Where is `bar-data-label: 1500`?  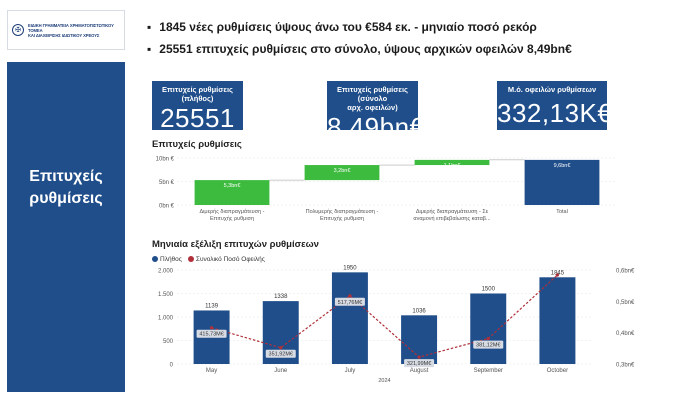
bar-data-label: 1500 is located at coordinates (489, 290).